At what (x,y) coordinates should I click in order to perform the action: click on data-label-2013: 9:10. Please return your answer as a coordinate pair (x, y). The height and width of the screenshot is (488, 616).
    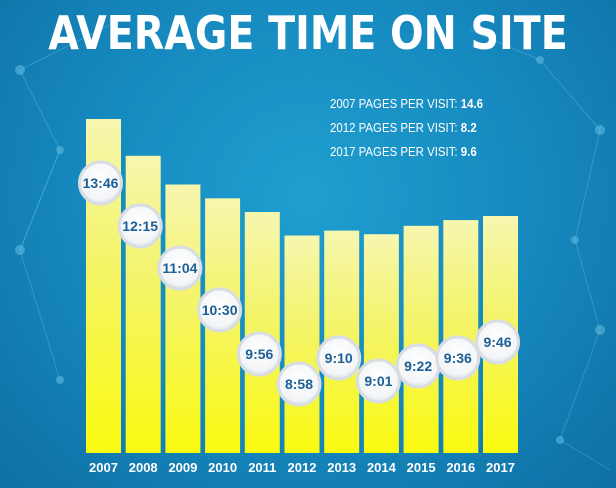
    Looking at the image, I should click on (339, 358).